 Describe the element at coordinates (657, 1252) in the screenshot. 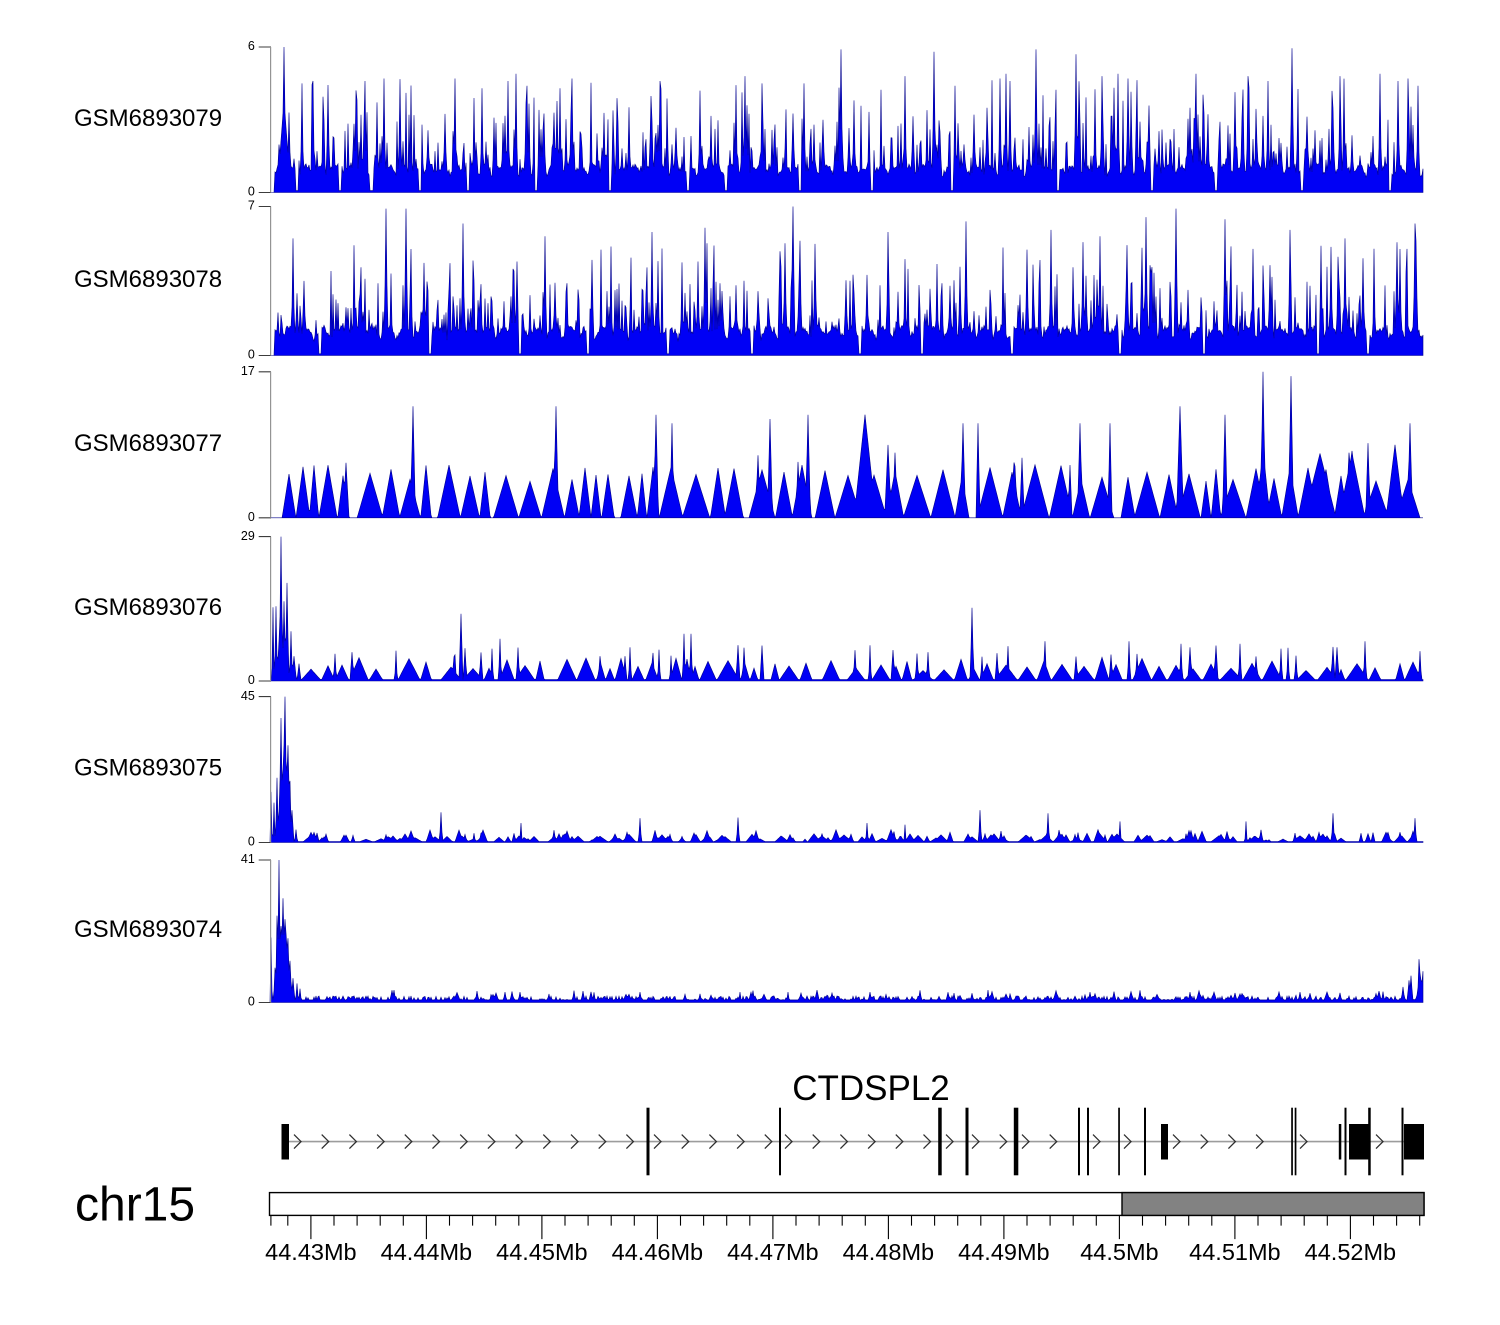

I see `svg-text: 44.46Mb` at that location.